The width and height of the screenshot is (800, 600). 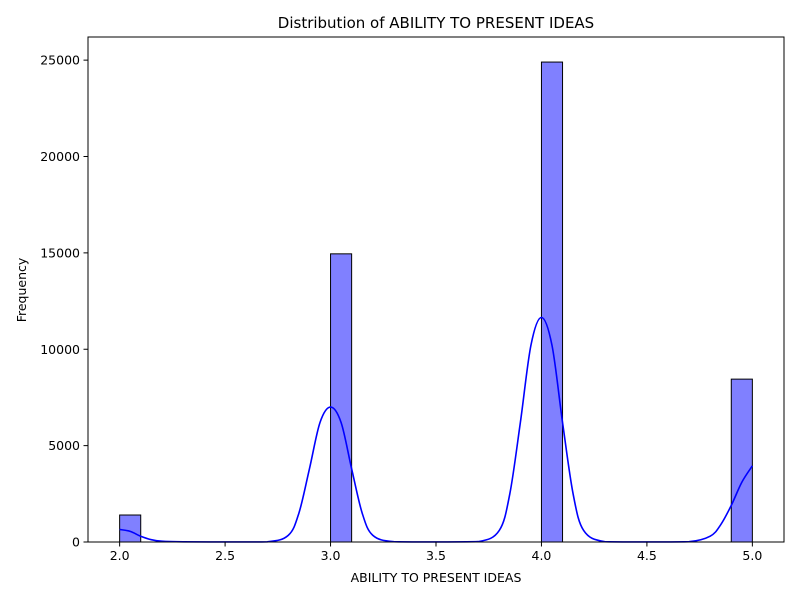 I want to click on y-tick-label: 25000, so click(x=60, y=60).